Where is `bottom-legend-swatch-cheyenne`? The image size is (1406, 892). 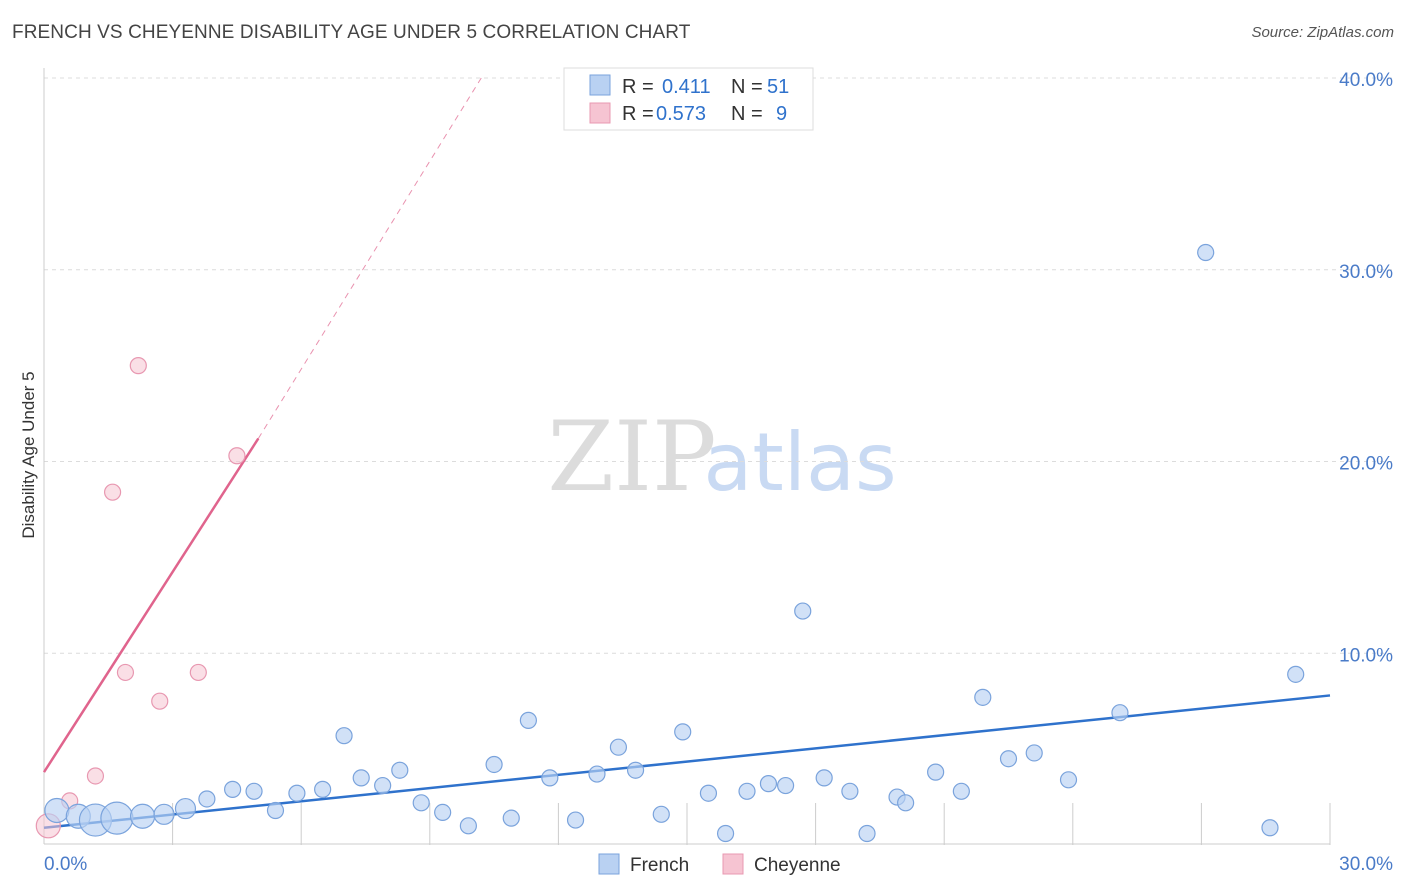
bottom-legend-swatch-cheyenne is located at coordinates (733, 864).